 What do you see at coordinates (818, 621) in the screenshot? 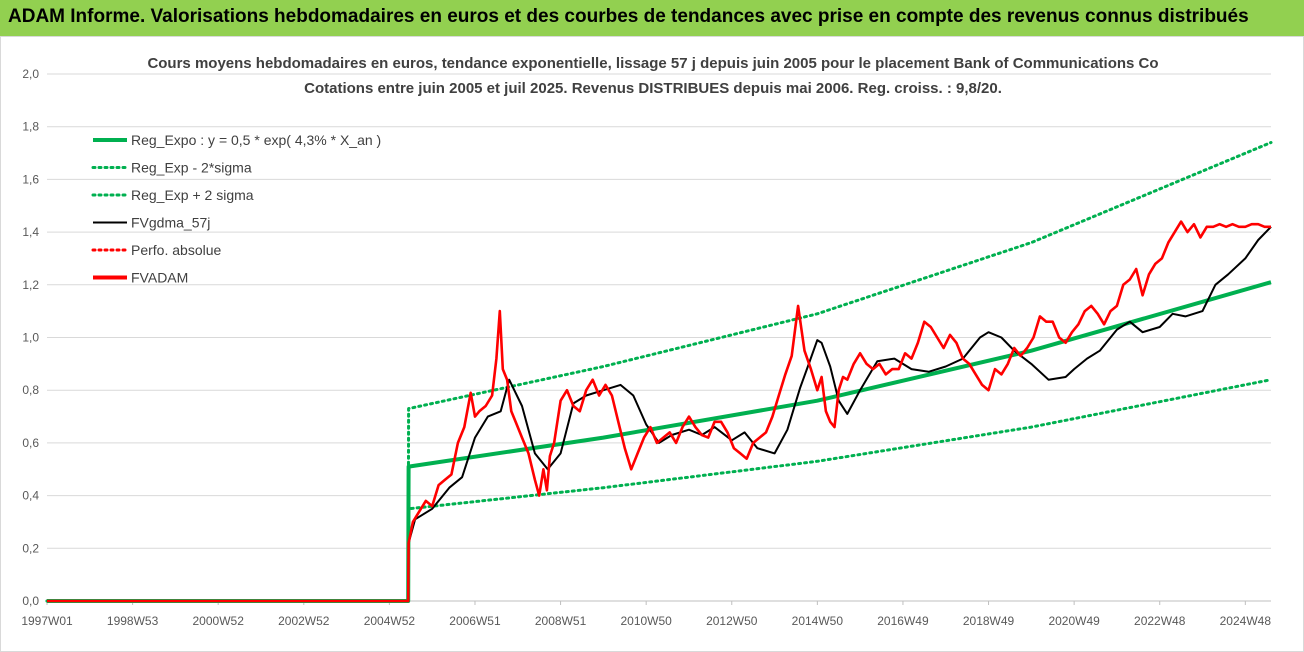
I see `x-tick-label: 2014W50` at bounding box center [818, 621].